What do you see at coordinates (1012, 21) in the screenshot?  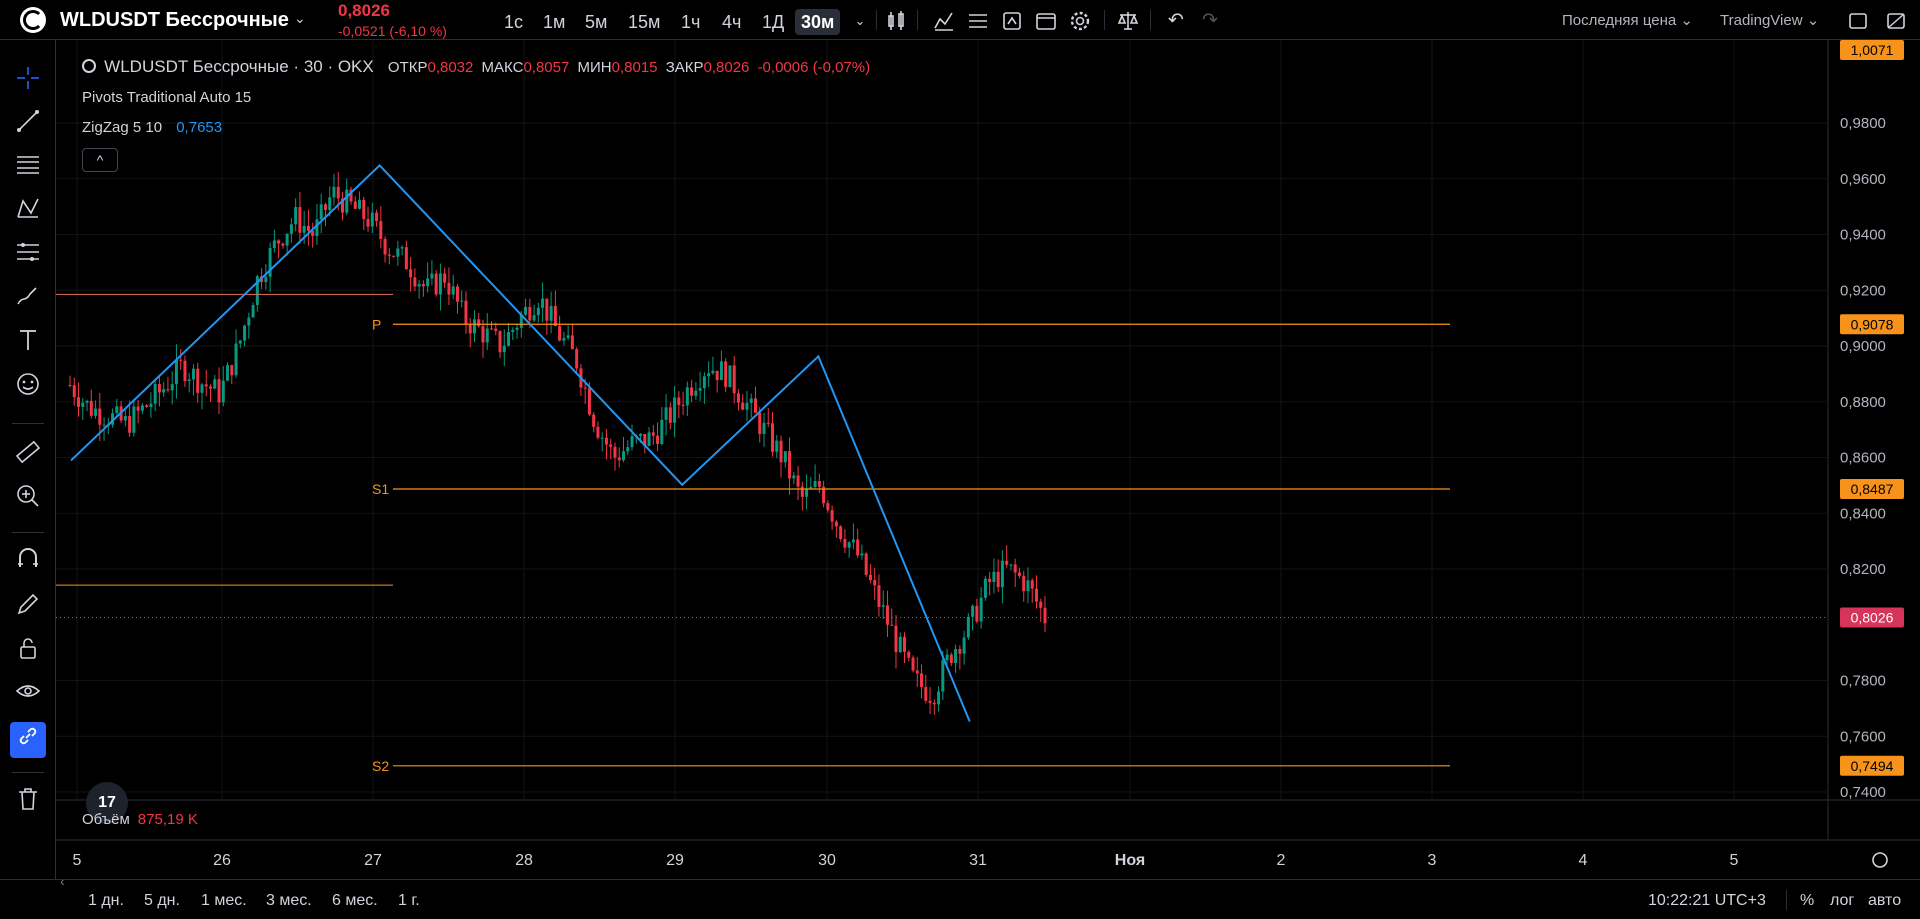 I see `alert-icon` at bounding box center [1012, 21].